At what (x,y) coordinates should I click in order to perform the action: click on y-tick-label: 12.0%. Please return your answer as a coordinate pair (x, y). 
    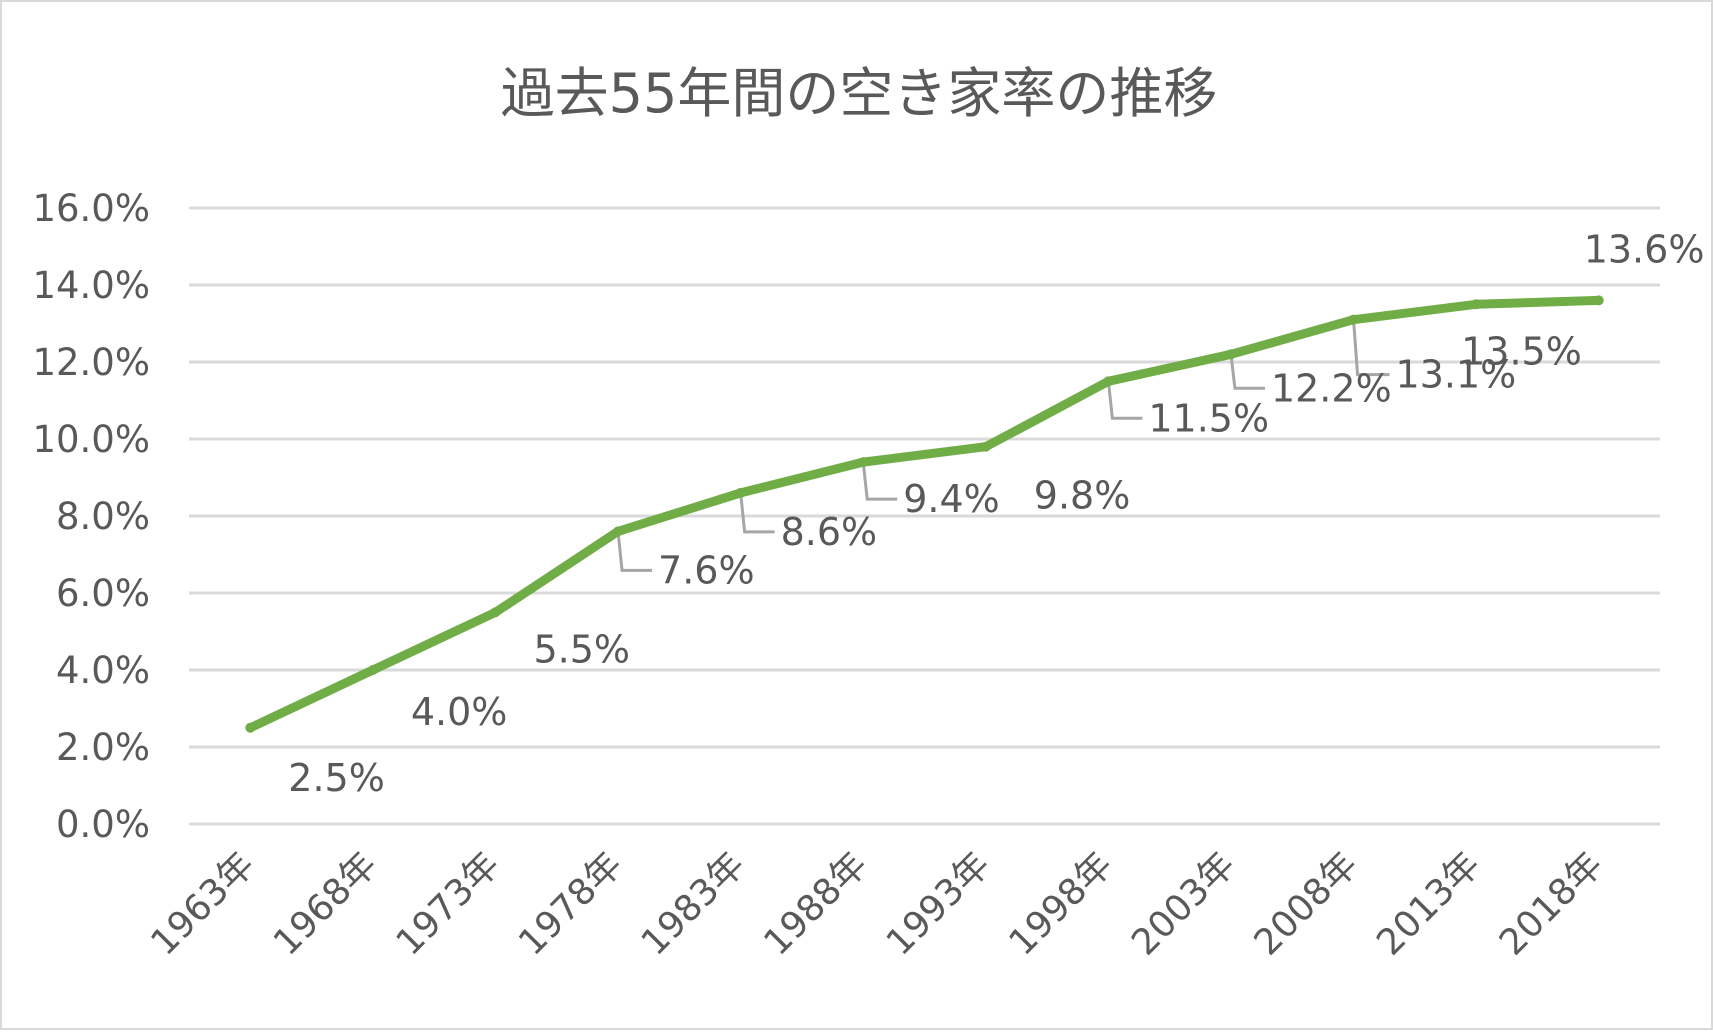
    Looking at the image, I should click on (91, 362).